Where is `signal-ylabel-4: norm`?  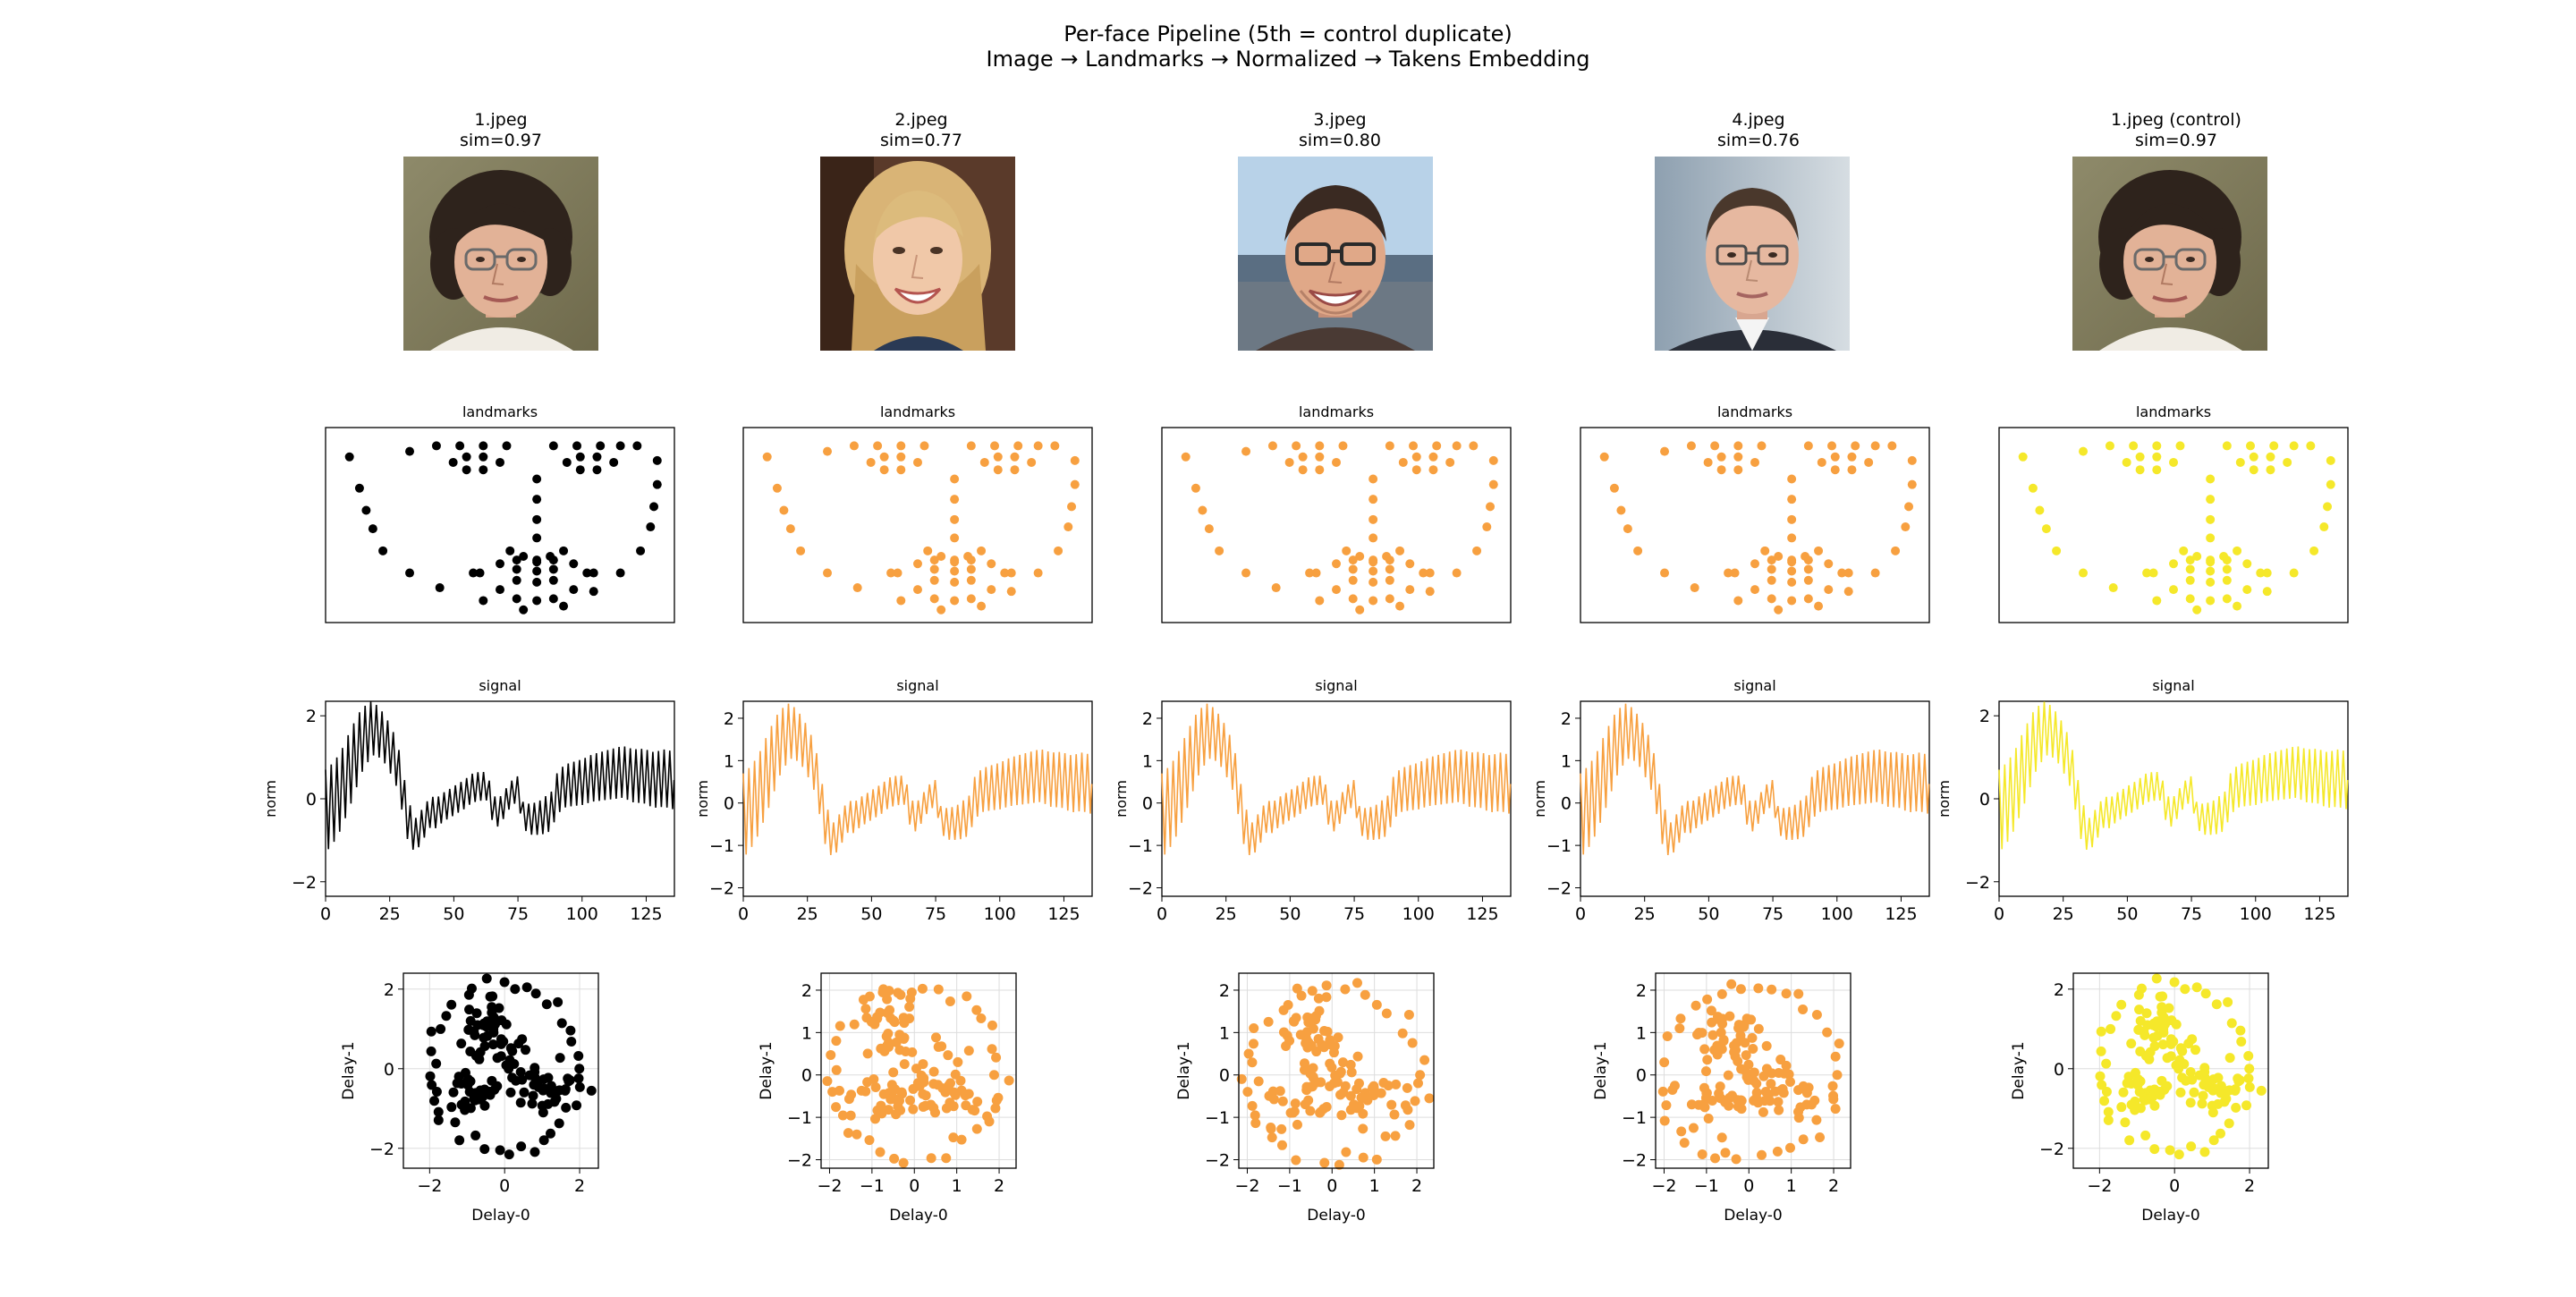 signal-ylabel-4: norm is located at coordinates (1539, 799).